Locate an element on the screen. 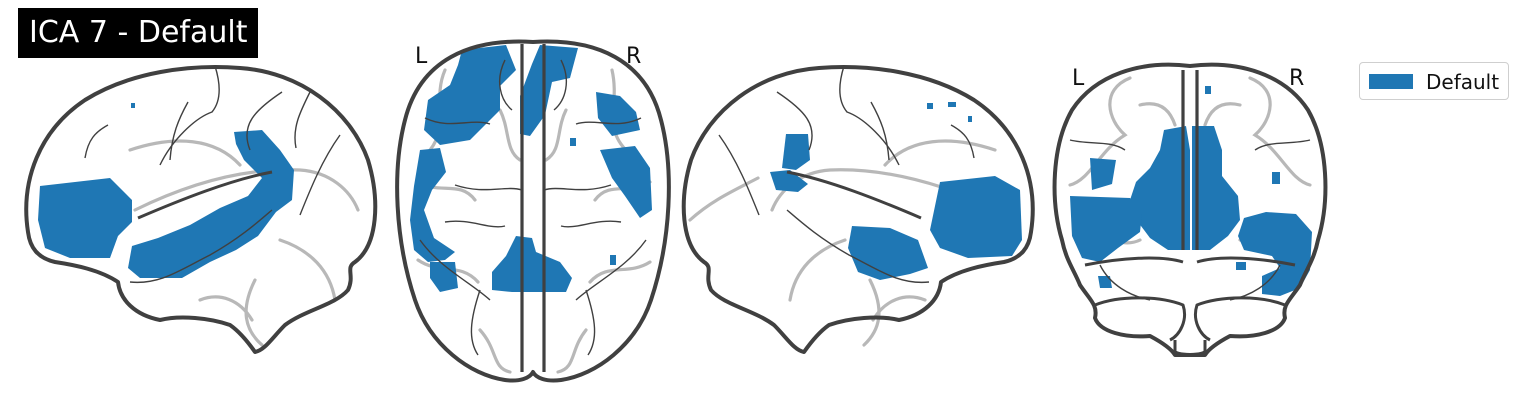 Image resolution: width=1526 pixels, height=420 pixels. axial-view is located at coordinates (533, 211).